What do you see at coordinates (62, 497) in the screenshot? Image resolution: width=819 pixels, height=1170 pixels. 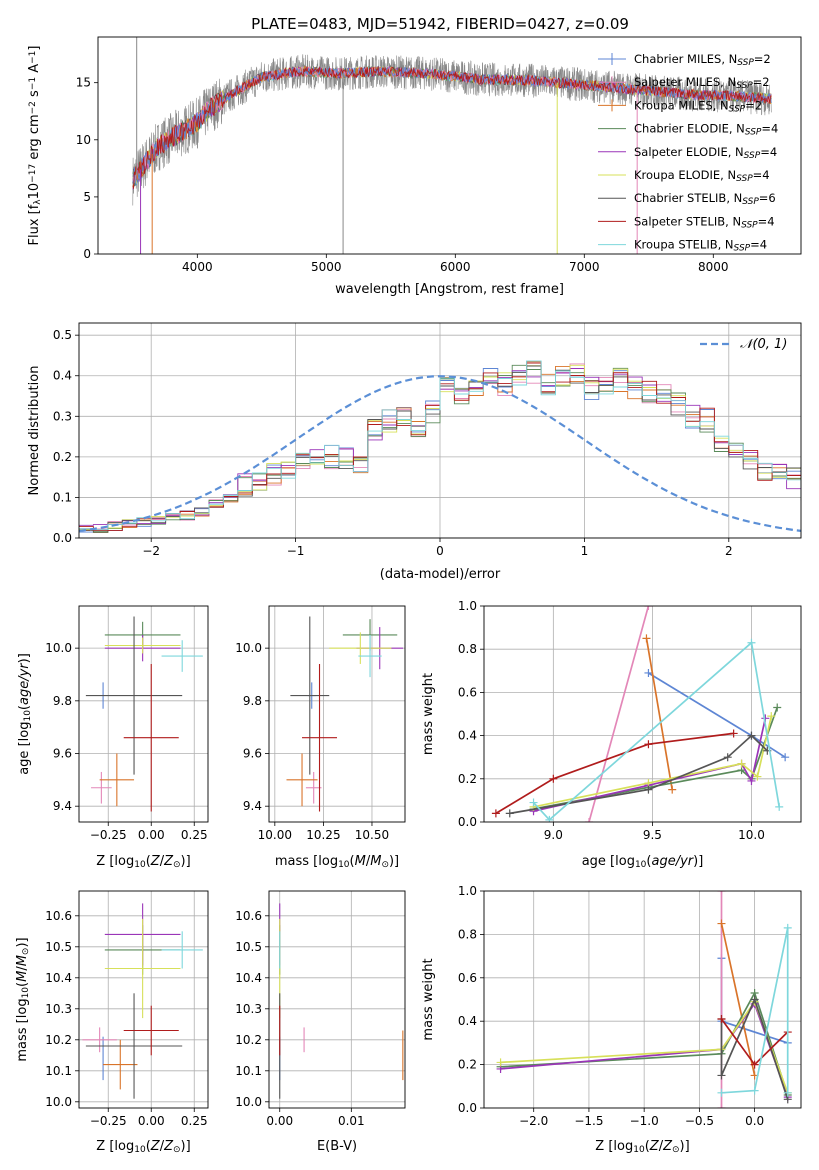 I see `y-tick-label: 0.1` at bounding box center [62, 497].